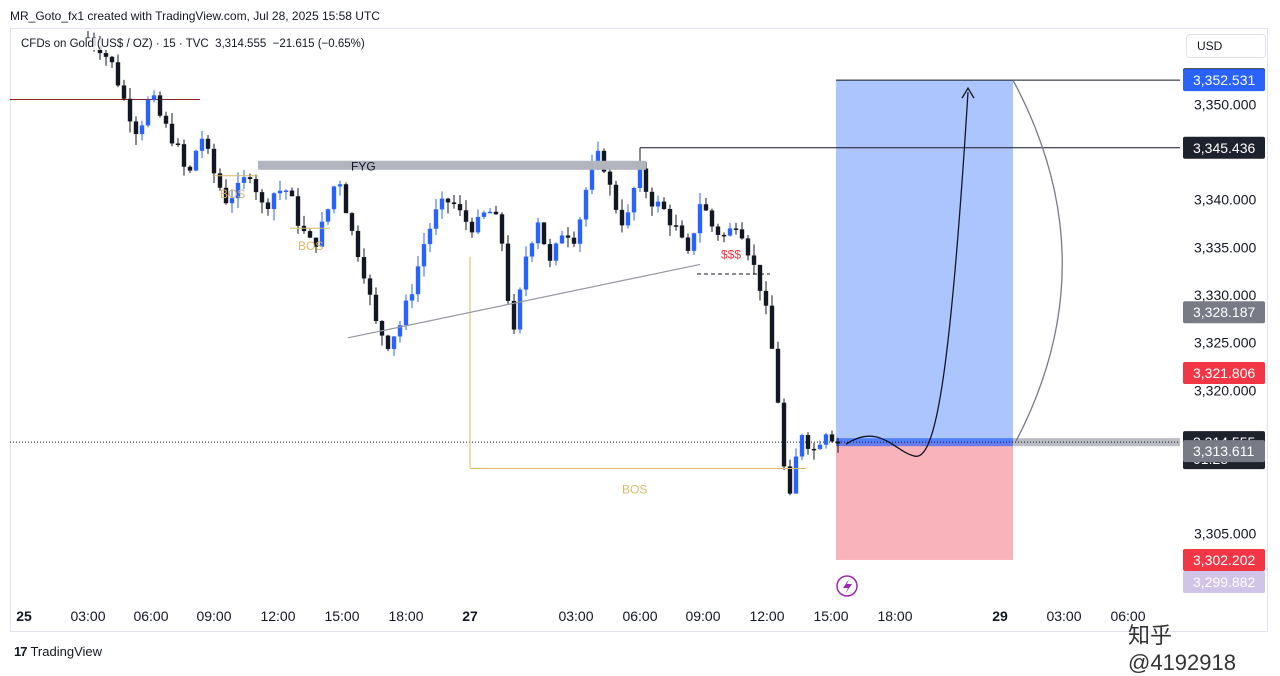 Image resolution: width=1280 pixels, height=676 pixels. What do you see at coordinates (1225, 247) in the screenshot?
I see `price-tick-label: 3,335.000` at bounding box center [1225, 247].